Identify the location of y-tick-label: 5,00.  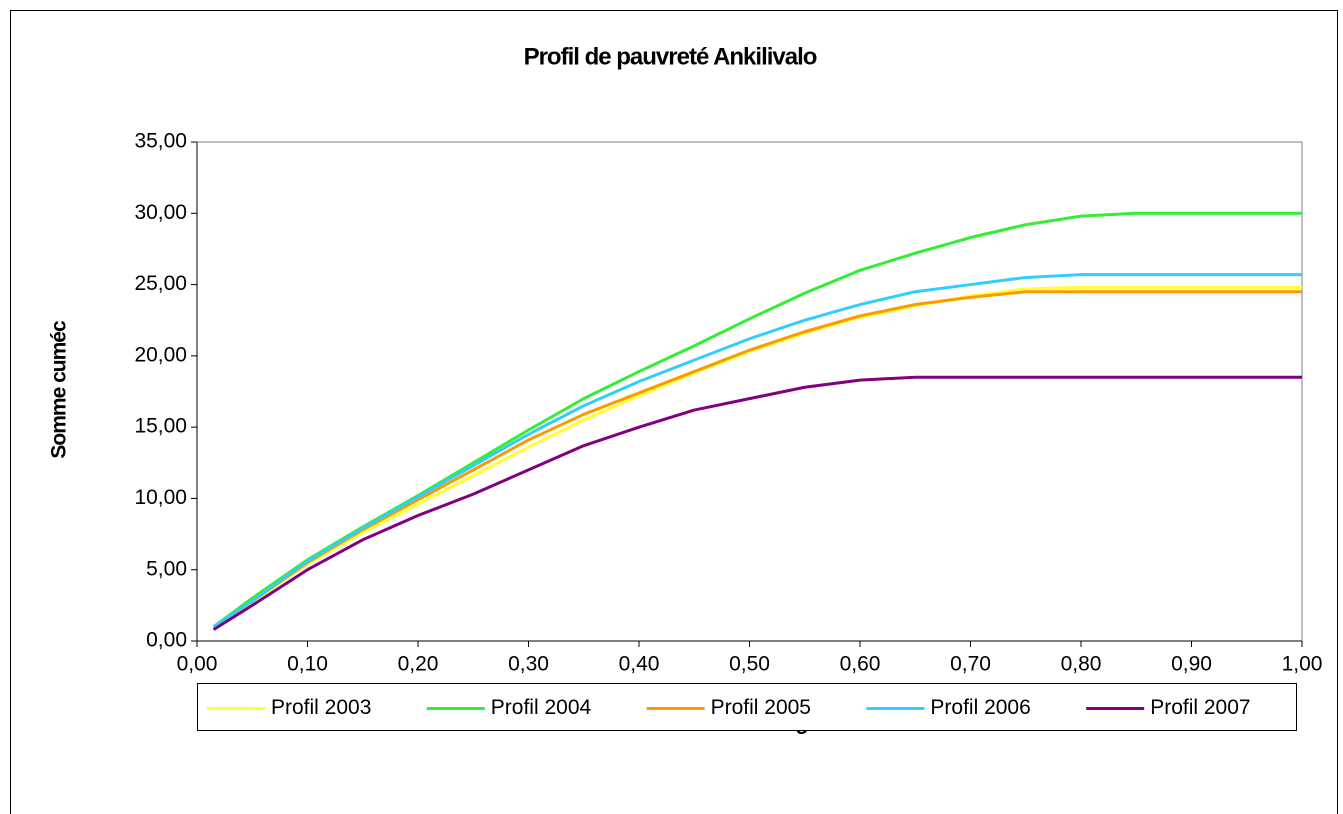
(166, 568).